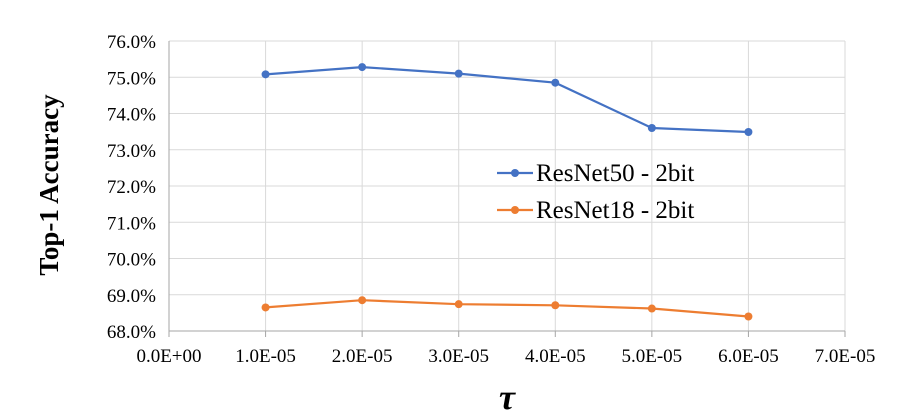 The image size is (903, 415). Describe the element at coordinates (595, 192) in the screenshot. I see `legend: ResNet50 - 2bit ResNet18 - 2bit` at that location.